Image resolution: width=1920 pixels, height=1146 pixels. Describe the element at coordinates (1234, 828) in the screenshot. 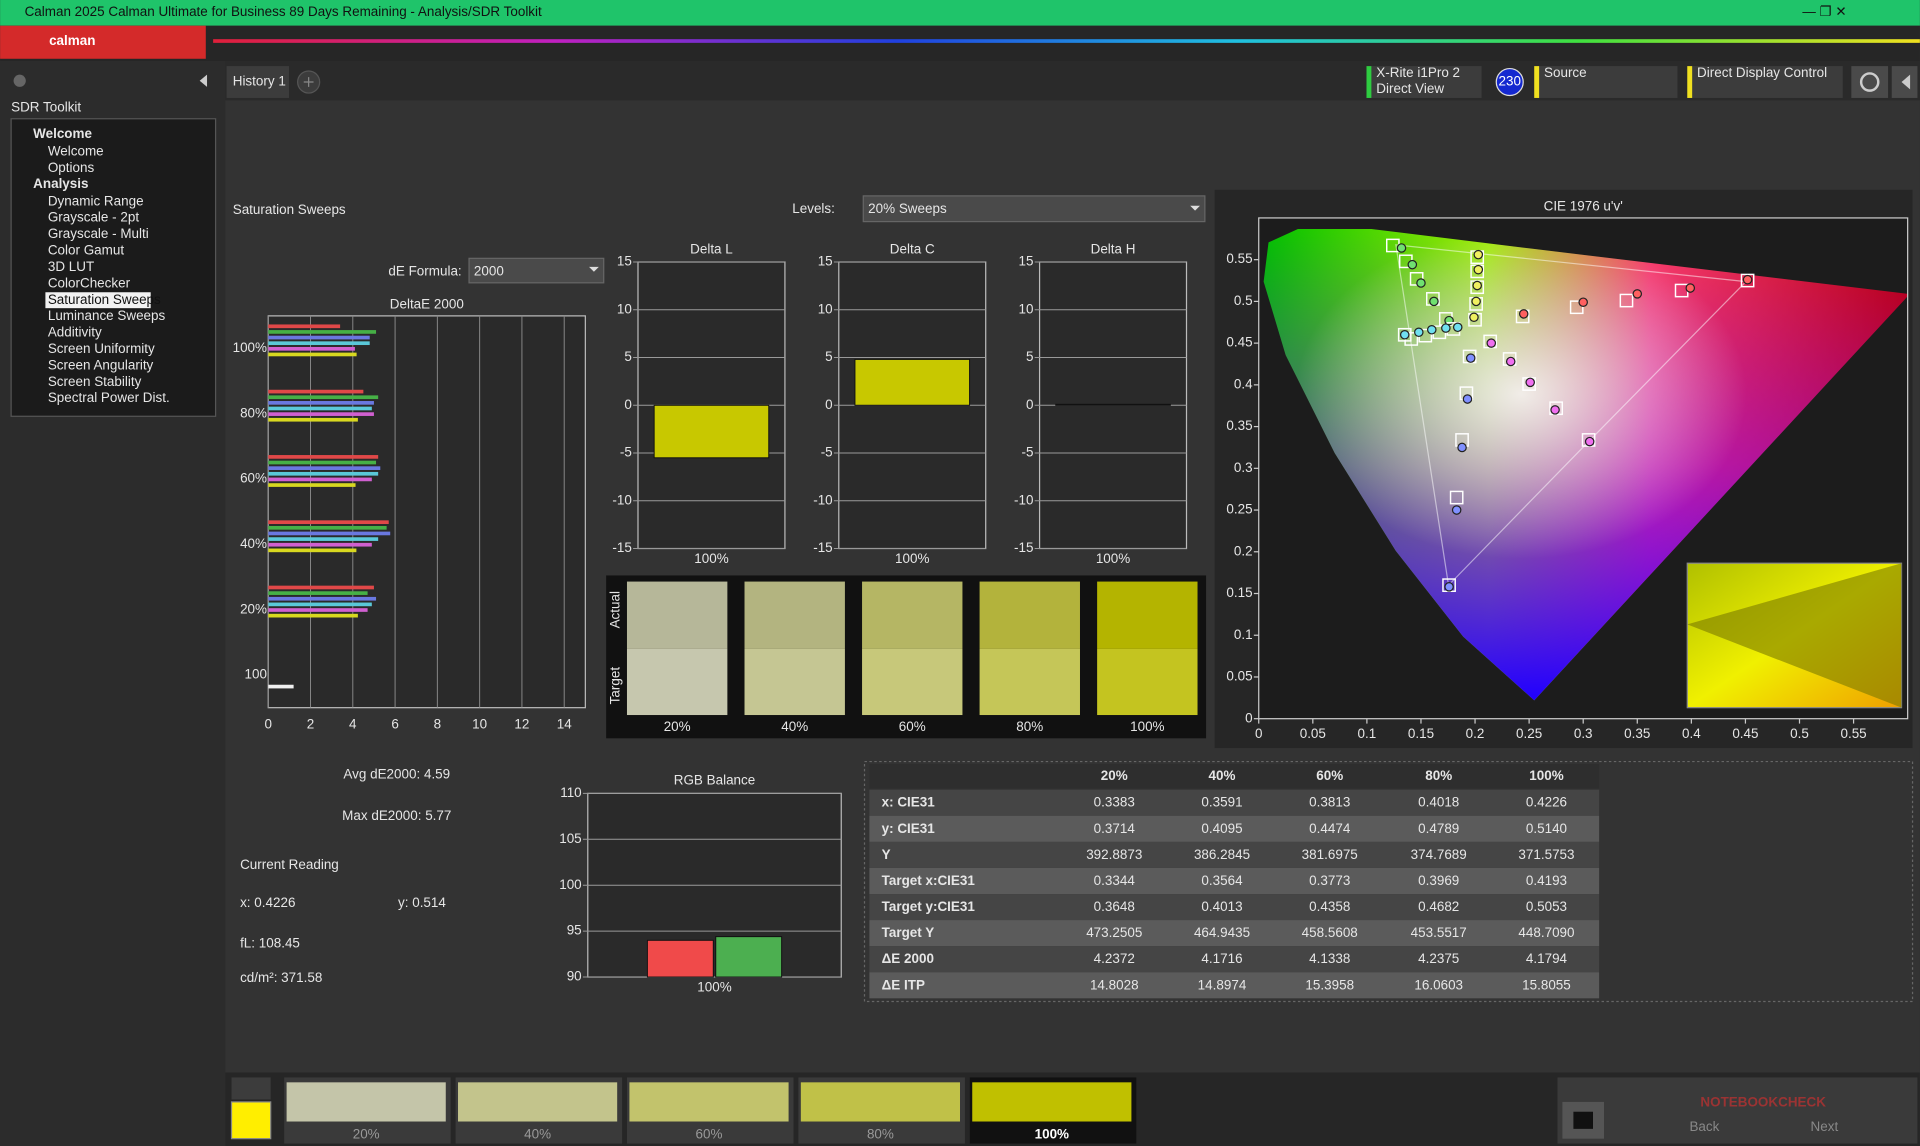

I see `table-row` at that location.